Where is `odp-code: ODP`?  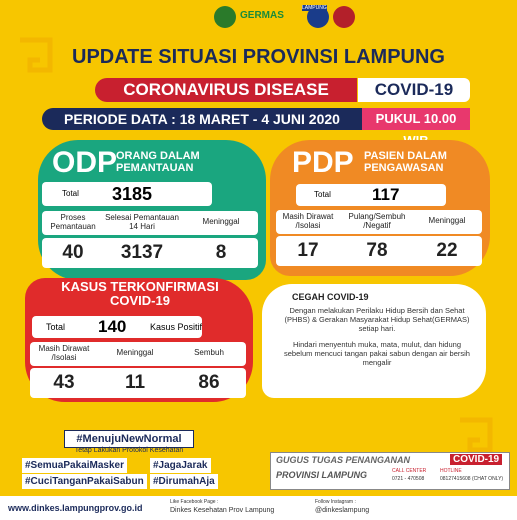 odp-code: ODP is located at coordinates (85, 162).